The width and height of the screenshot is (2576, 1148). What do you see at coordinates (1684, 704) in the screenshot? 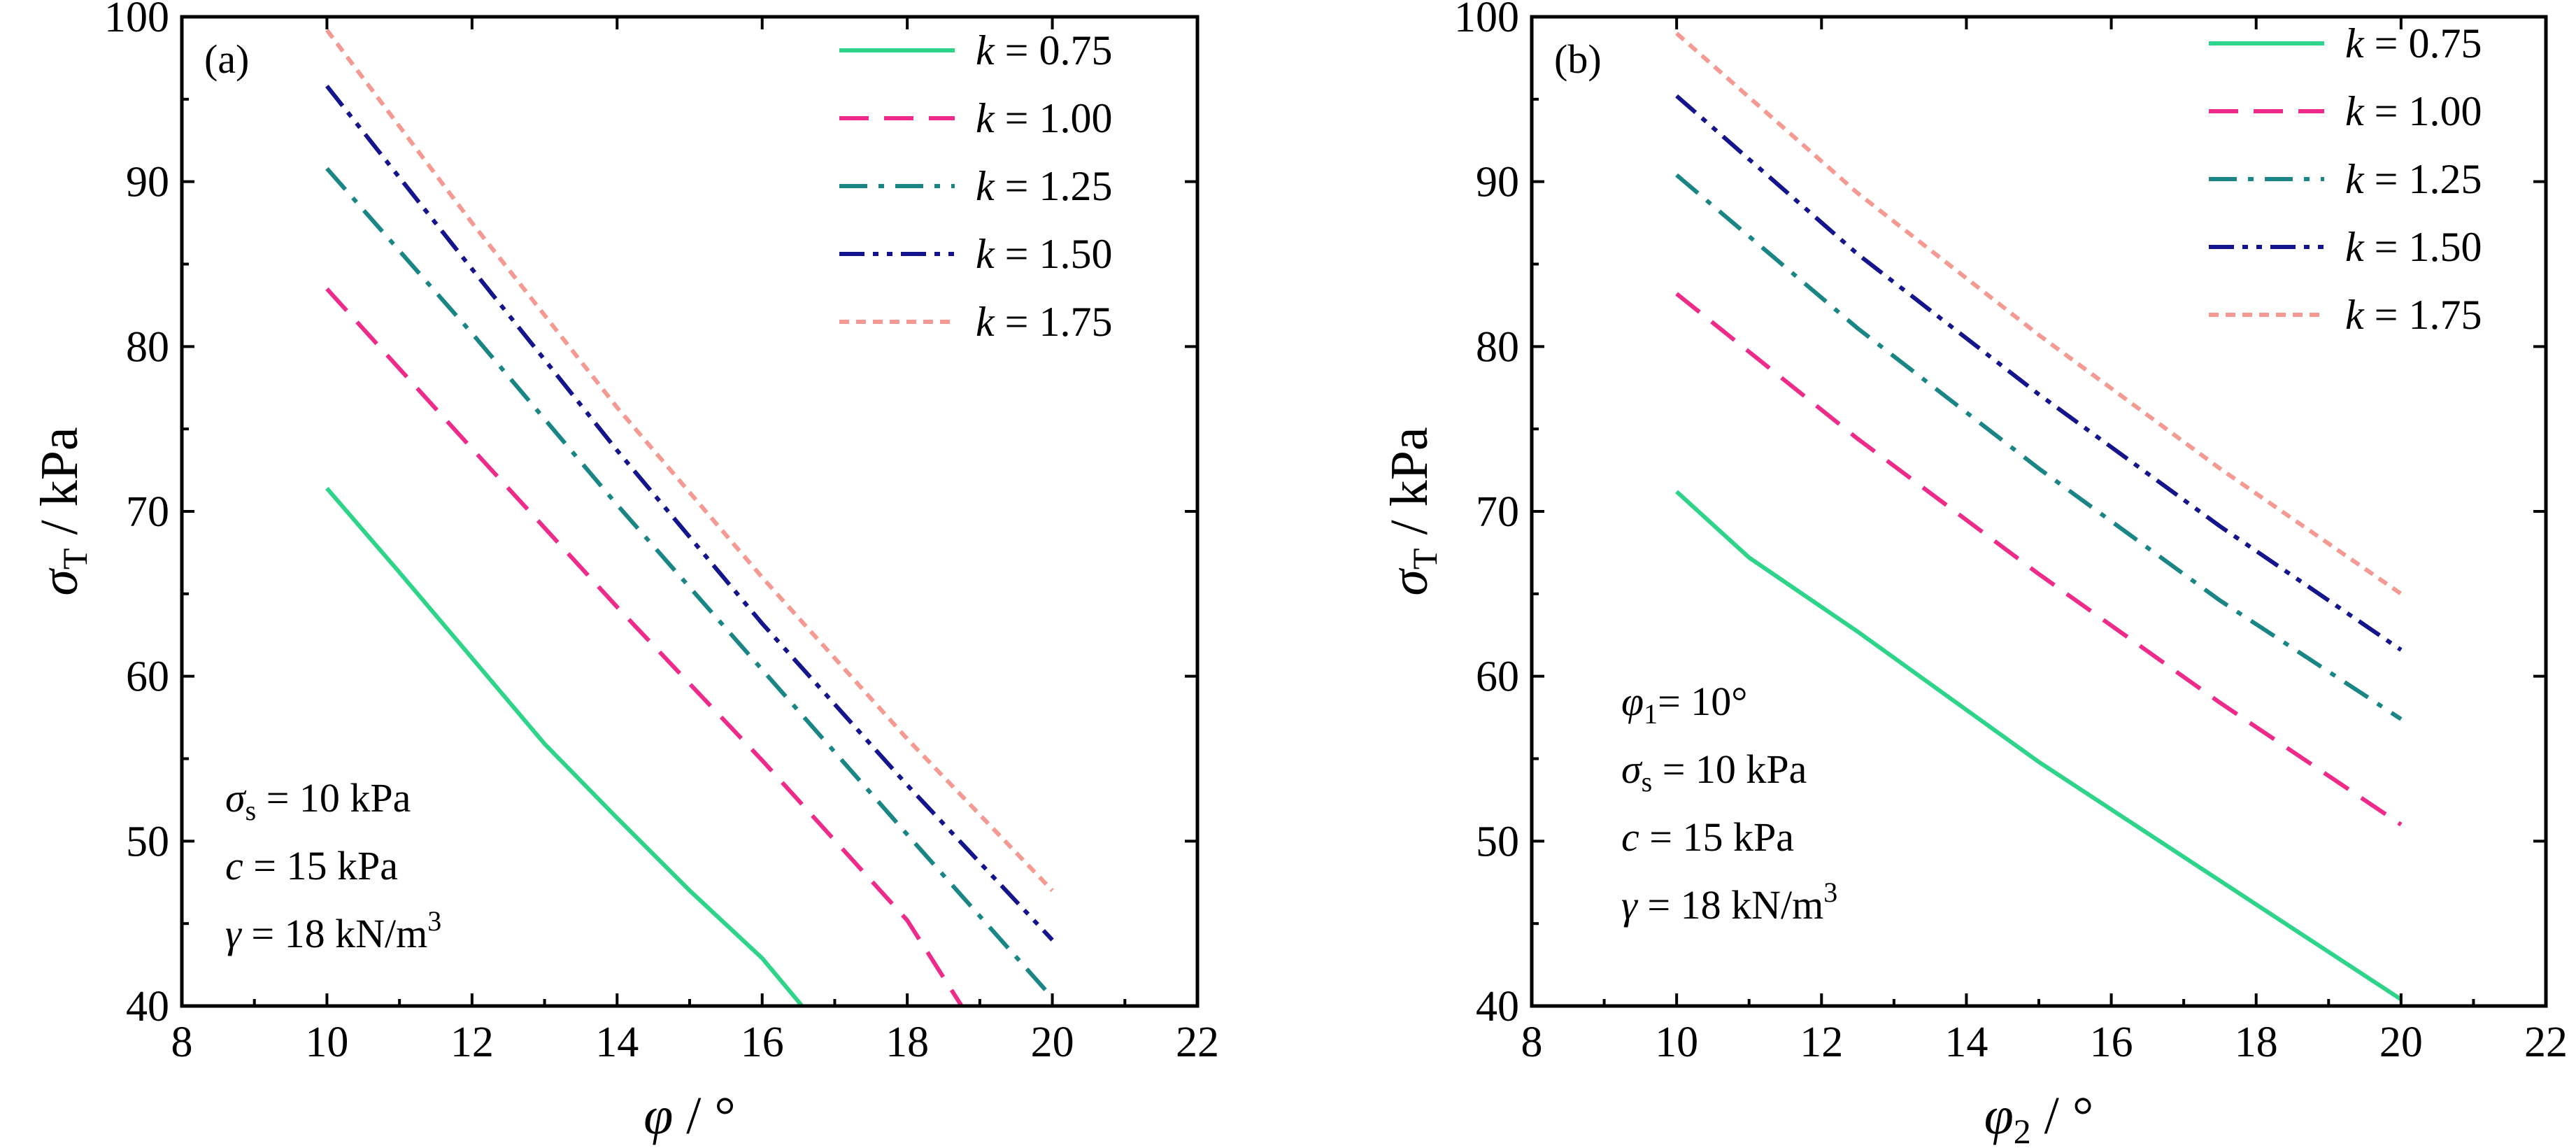
I see `annotation-line: φ1= 10°` at bounding box center [1684, 704].